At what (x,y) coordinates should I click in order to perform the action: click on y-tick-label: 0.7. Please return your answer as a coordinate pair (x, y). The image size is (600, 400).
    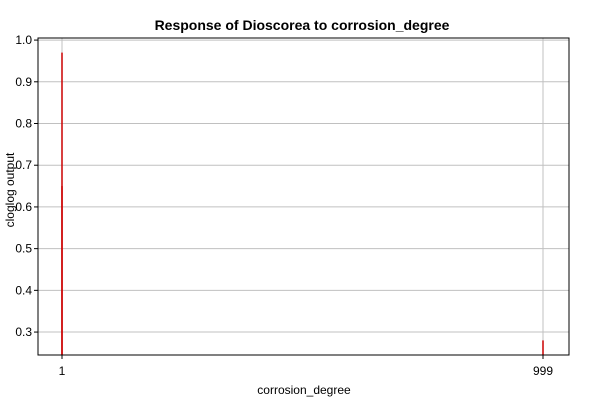
    Looking at the image, I should click on (23, 165).